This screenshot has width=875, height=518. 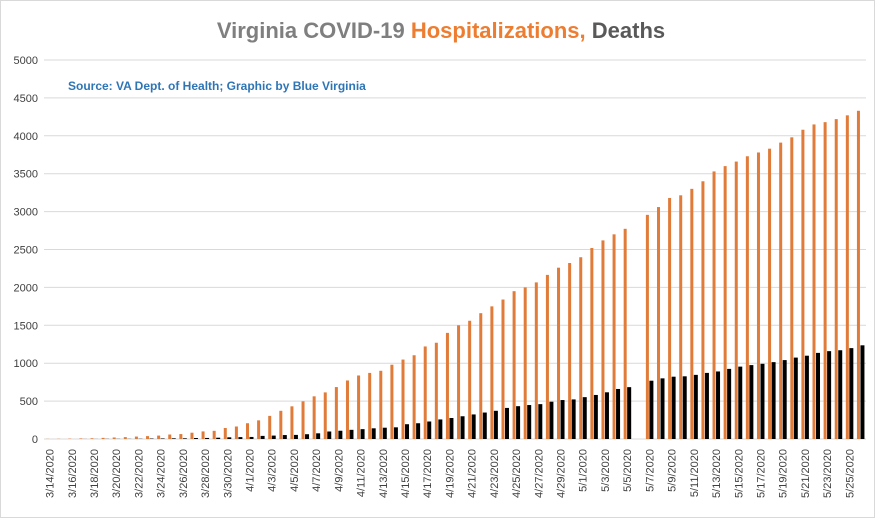 I want to click on x-tick-label: 3/14/2020, so click(x=51, y=473).